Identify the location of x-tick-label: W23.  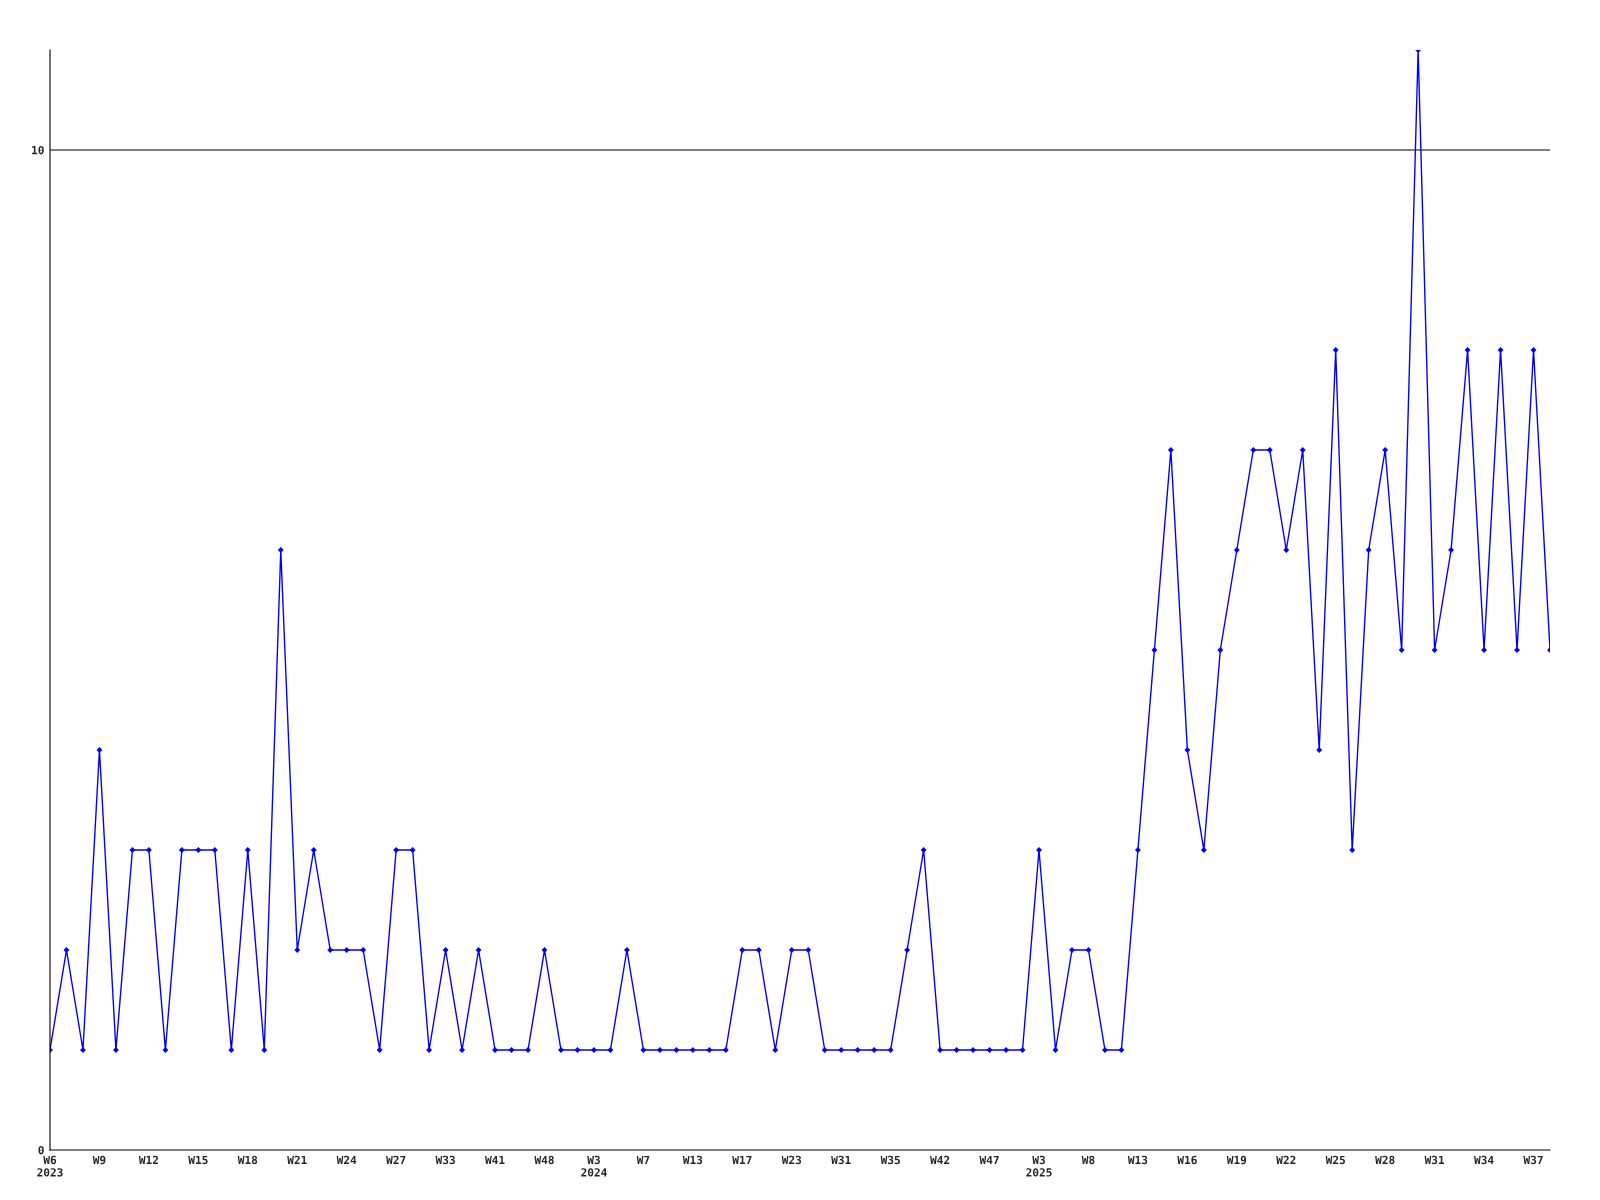
(791, 1160).